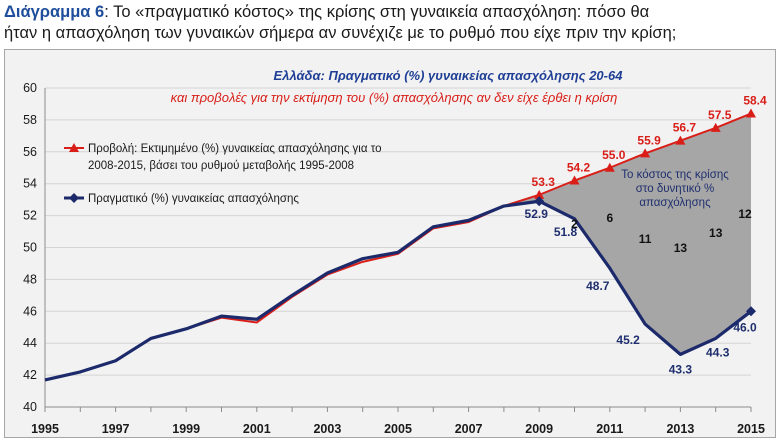  Describe the element at coordinates (598, 286) in the screenshot. I see `actual-data-label: 48.7` at that location.